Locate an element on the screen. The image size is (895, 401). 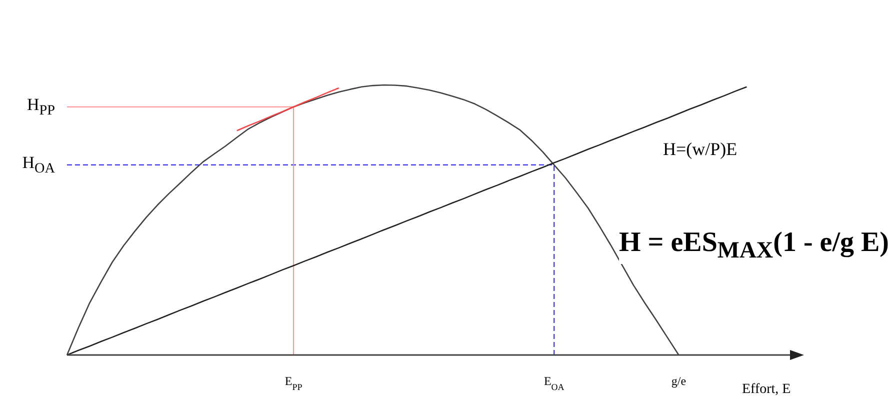
x-tick-label: g/e is located at coordinates (678, 381).